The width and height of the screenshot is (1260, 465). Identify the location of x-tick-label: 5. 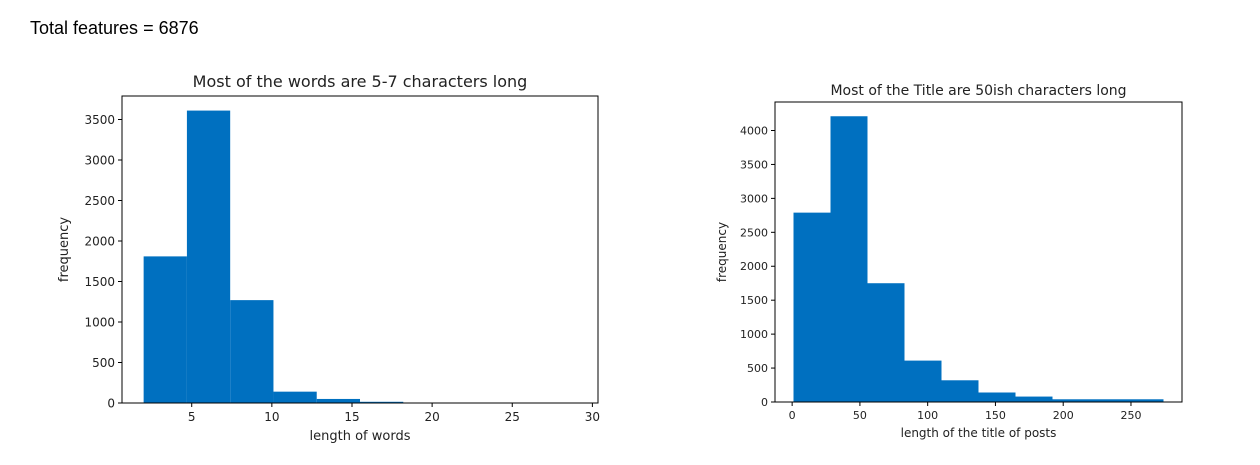
(192, 417).